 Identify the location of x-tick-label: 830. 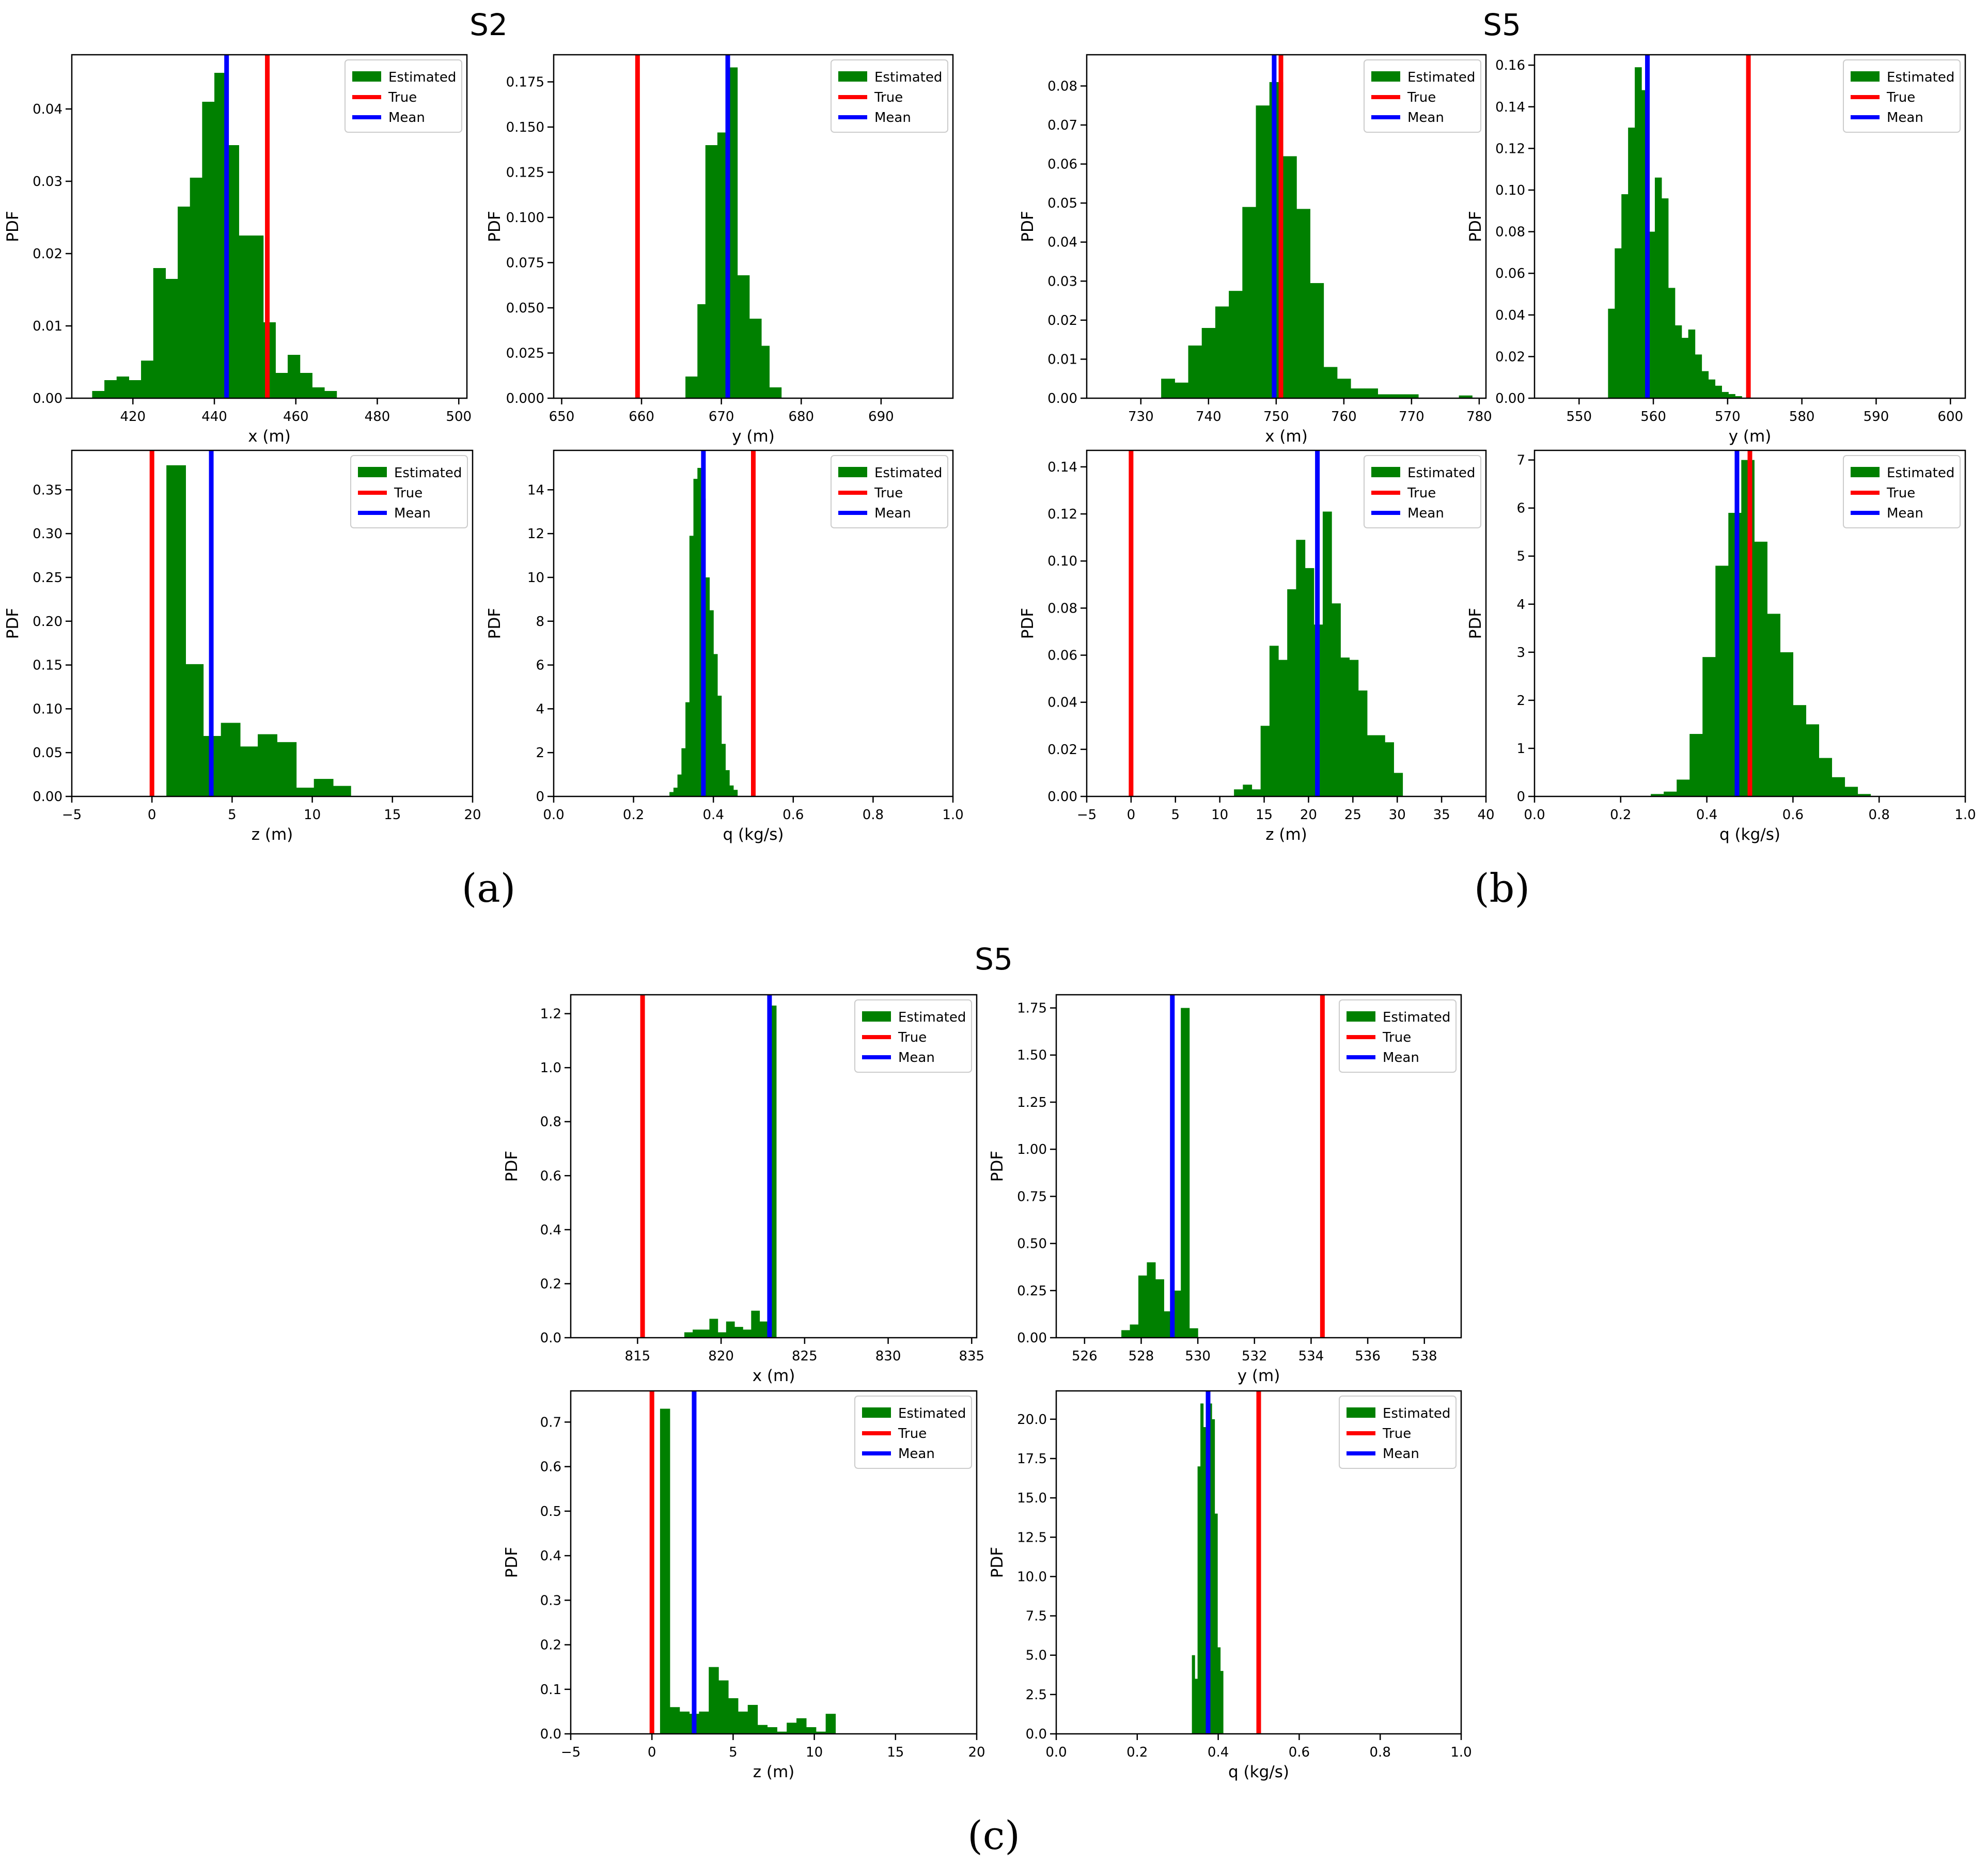
(888, 1356).